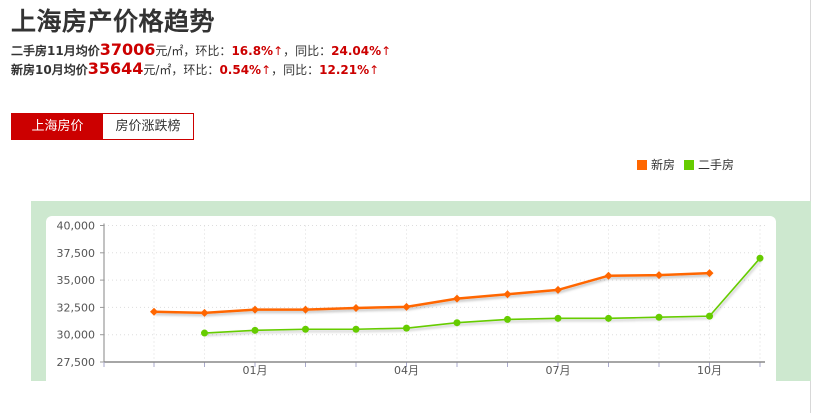 The height and width of the screenshot is (413, 818). What do you see at coordinates (57, 126) in the screenshot?
I see `tab-shanghai-price: 上海房价` at bounding box center [57, 126].